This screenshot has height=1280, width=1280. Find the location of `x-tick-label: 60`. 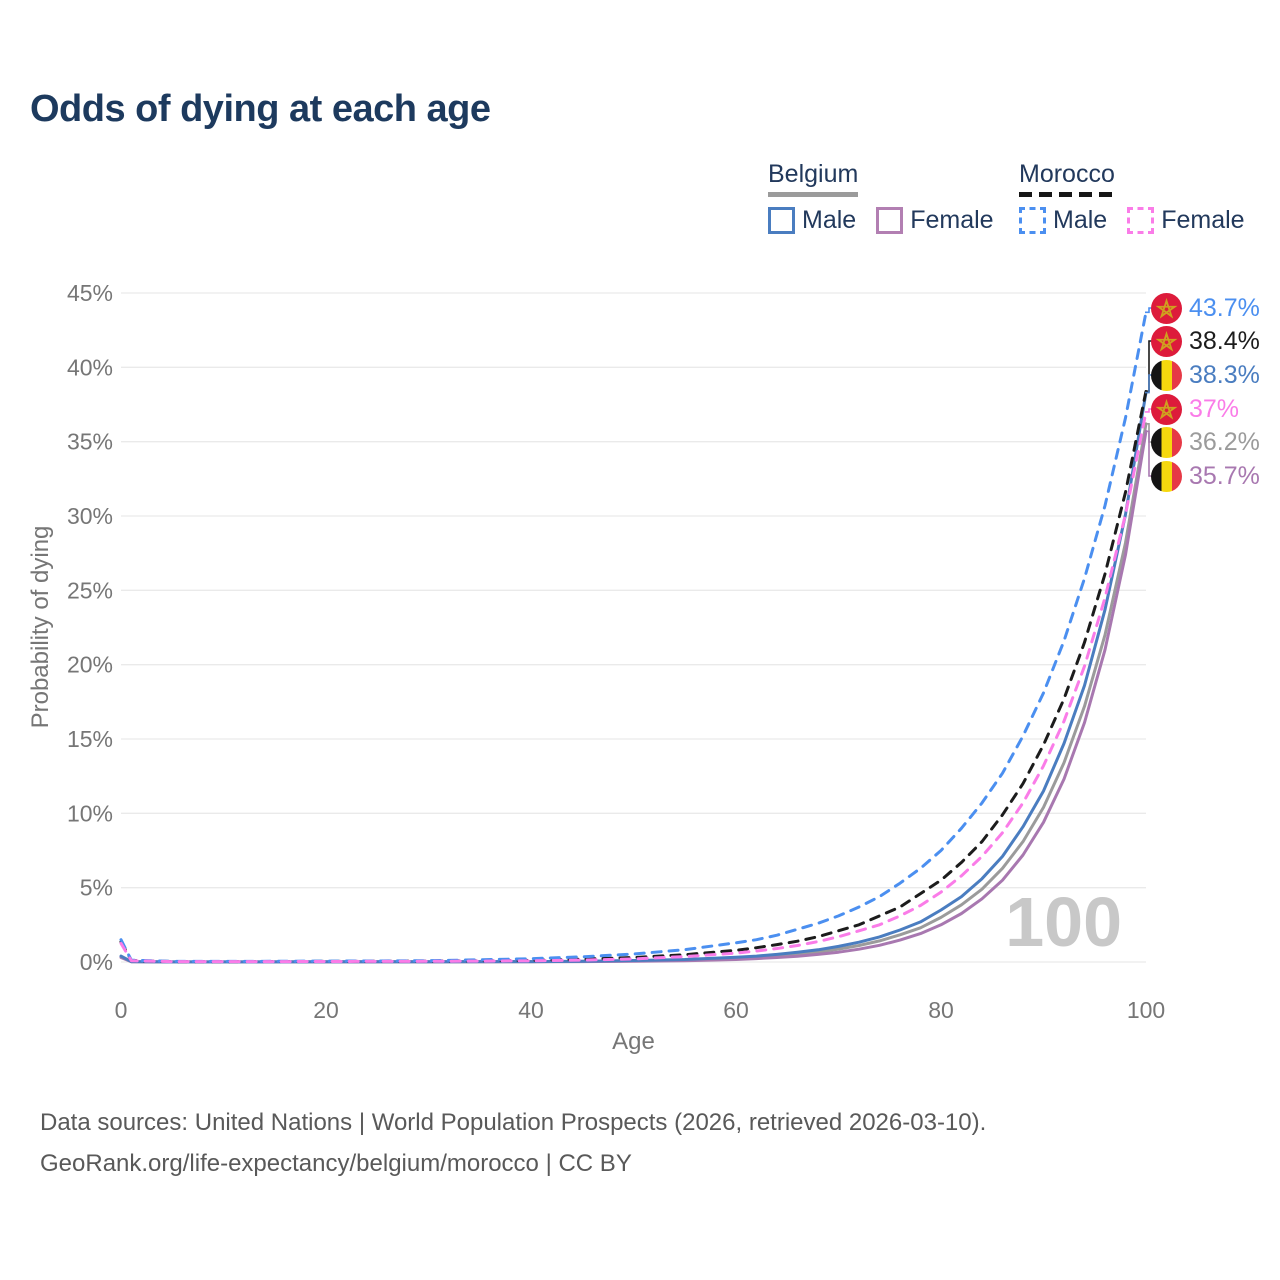

x-tick-label: 60 is located at coordinates (736, 1010).